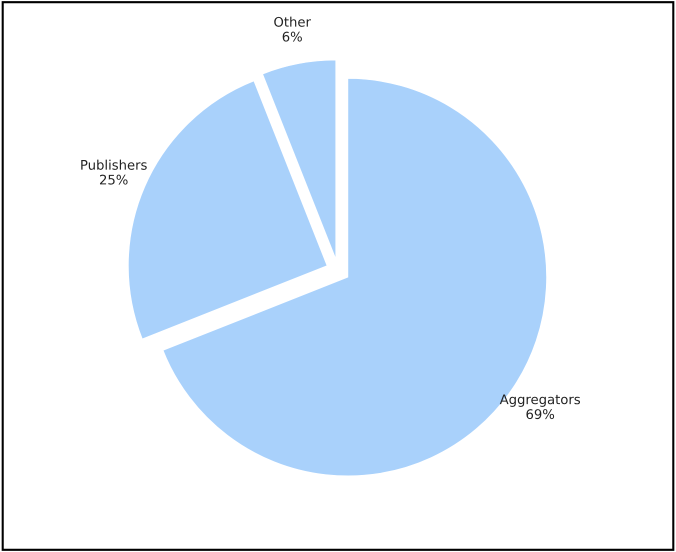 The image size is (676, 552). I want to click on data-label: 6%, so click(292, 37).